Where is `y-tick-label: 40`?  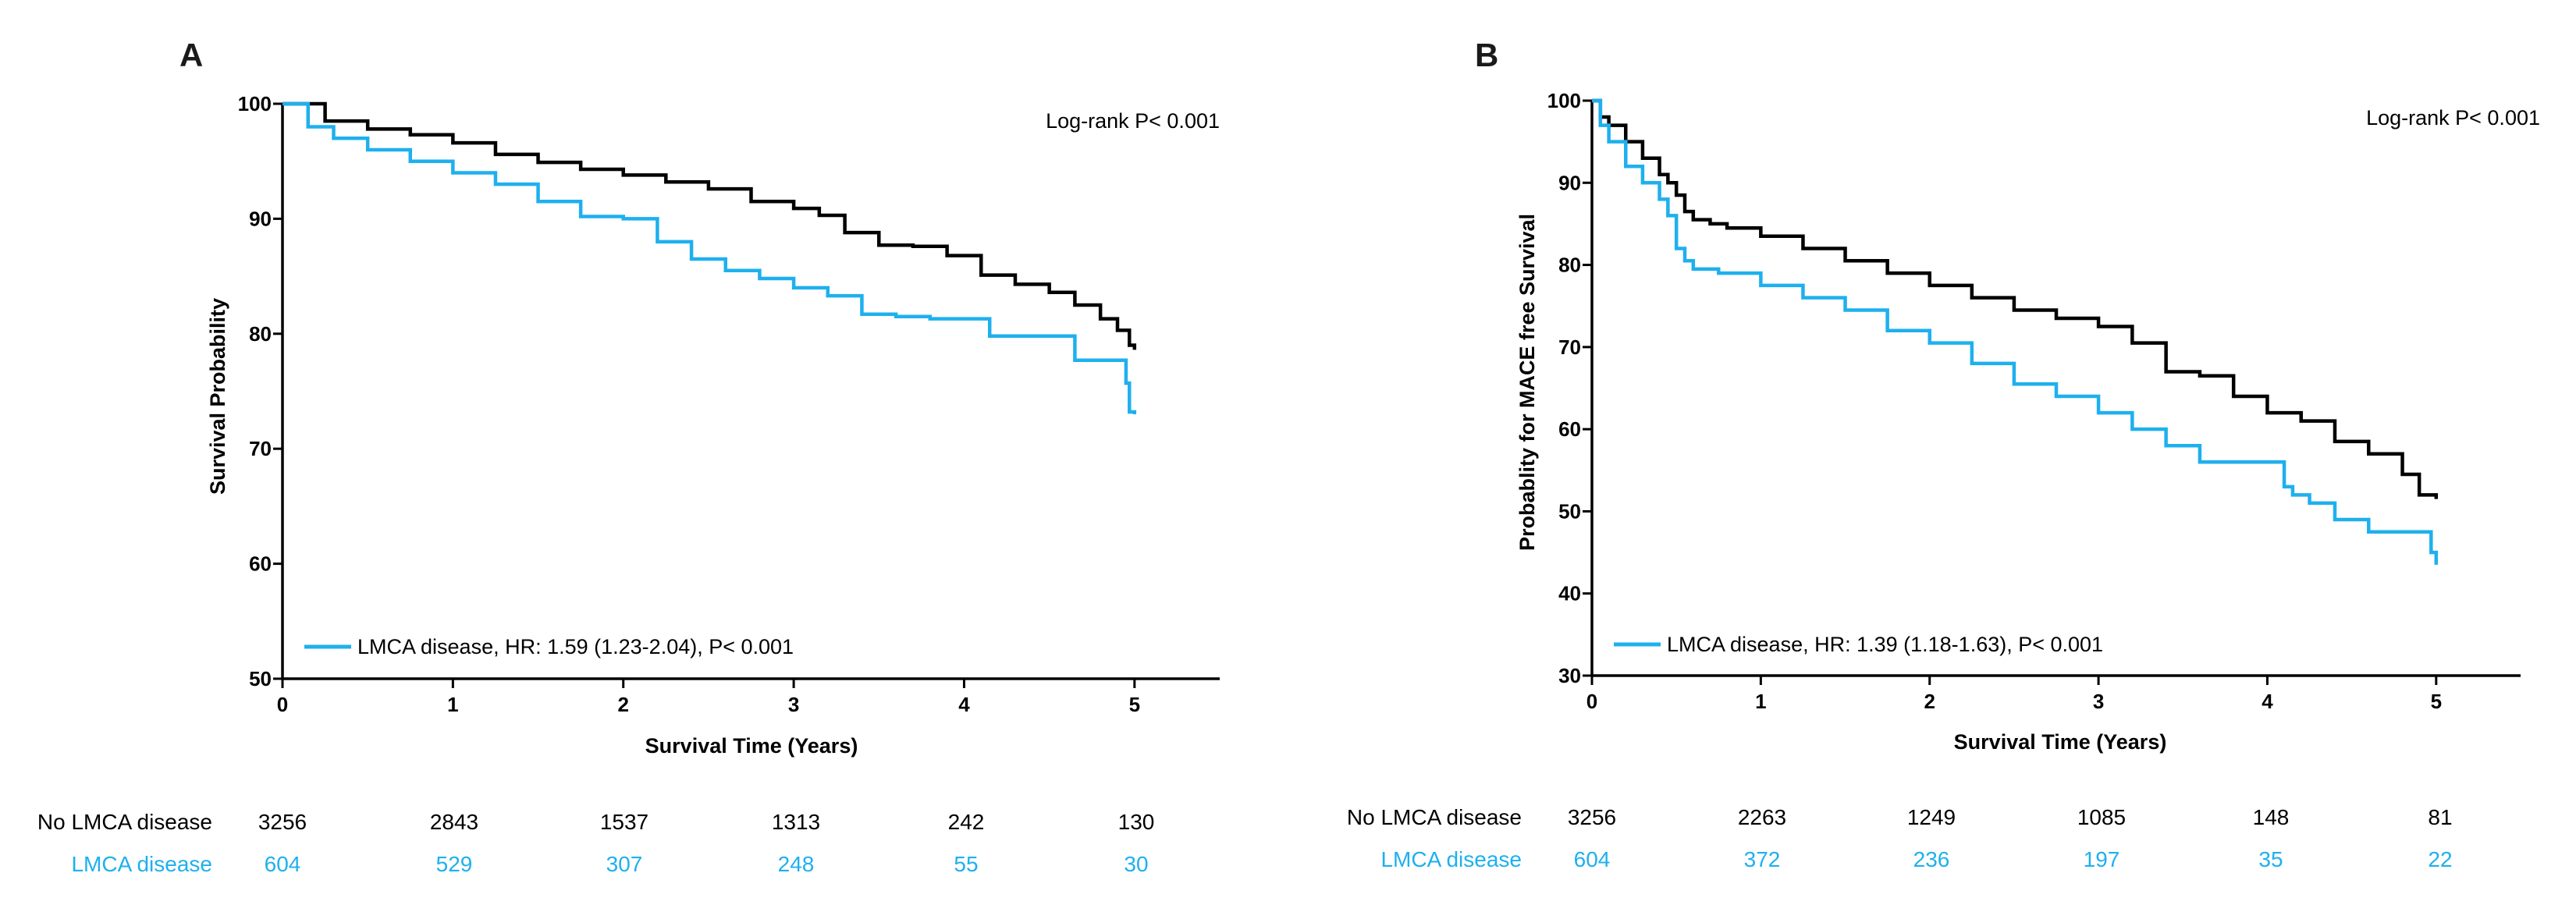
y-tick-label: 40 is located at coordinates (1569, 593).